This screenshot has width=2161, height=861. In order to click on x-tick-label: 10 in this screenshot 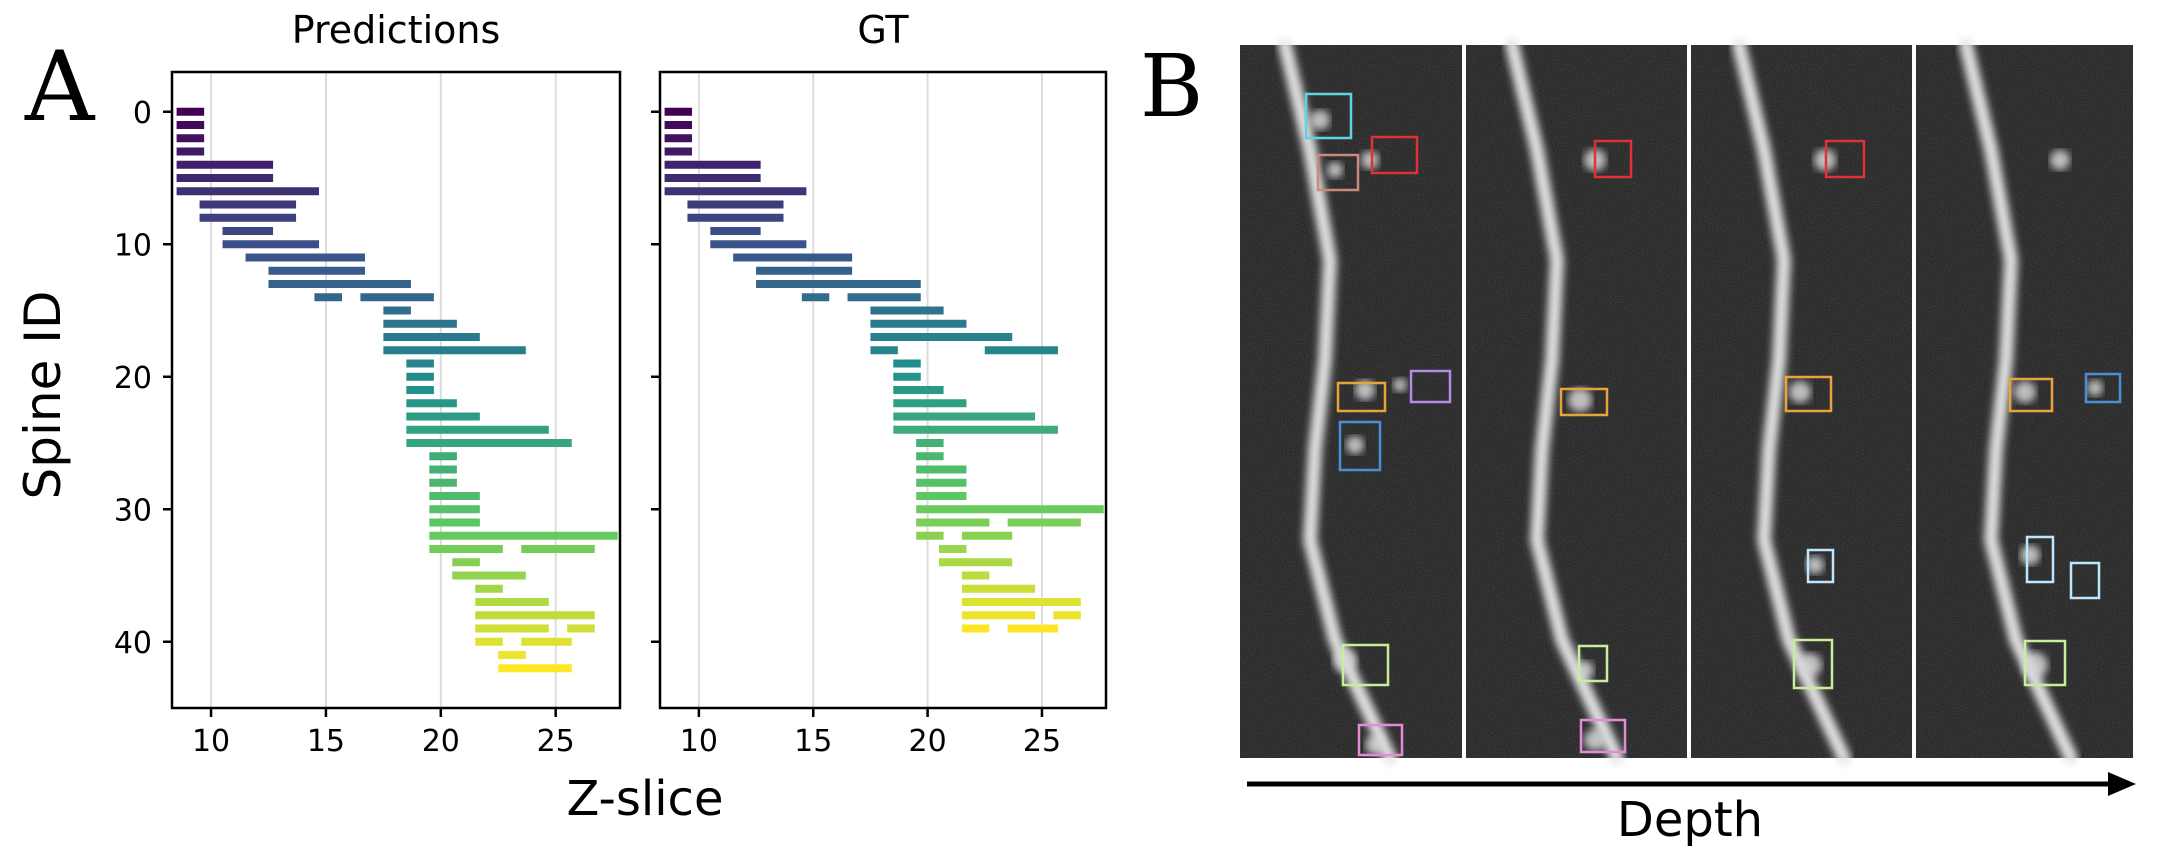, I will do `click(699, 741)`.